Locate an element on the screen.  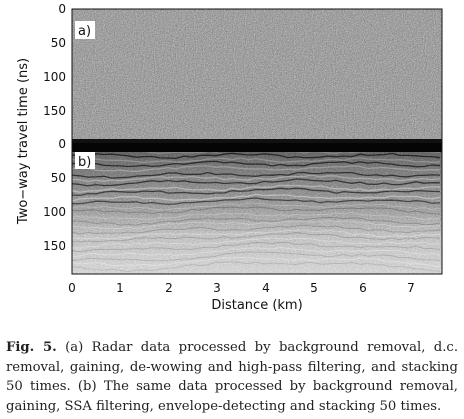
panel-b-label-box is located at coordinates (85, 160).